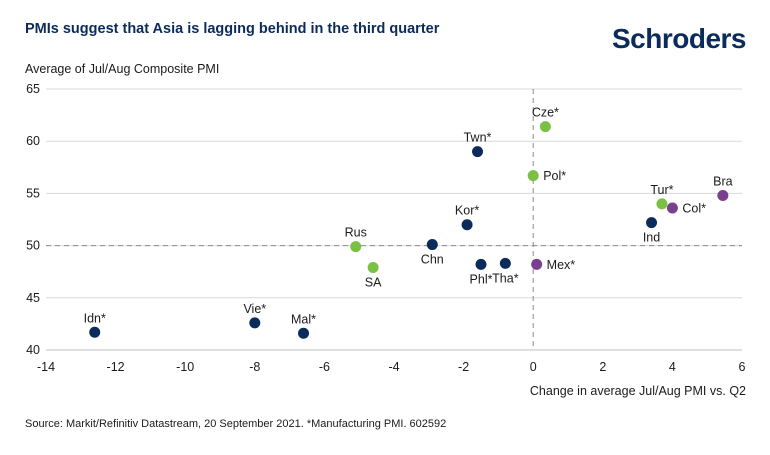 This screenshot has height=455, width=770. I want to click on point-label: Col*, so click(694, 209).